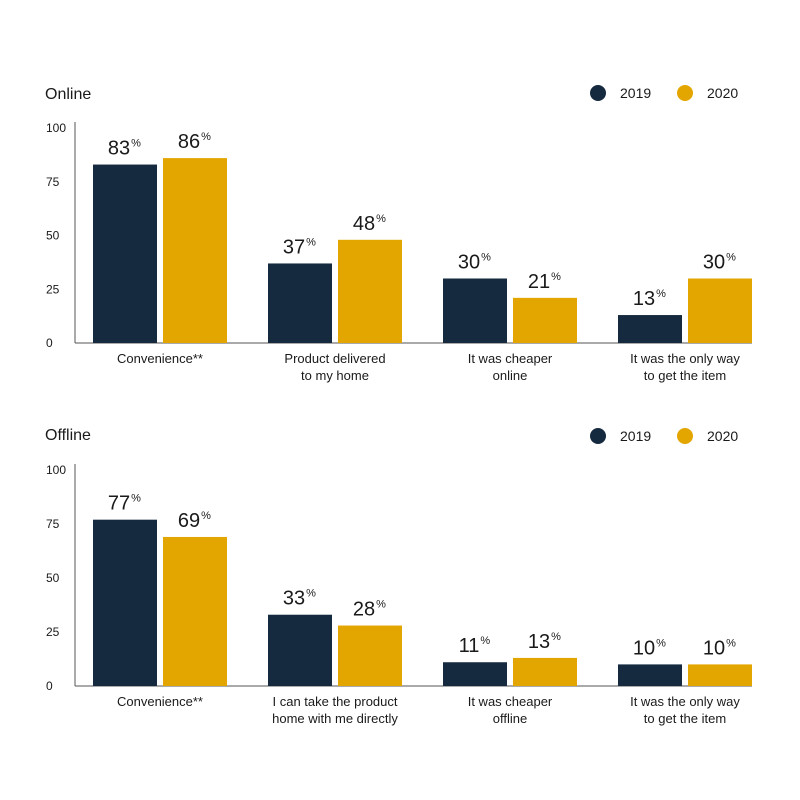 Image resolution: width=800 pixels, height=800 pixels. I want to click on data-label-2019-1: 37, so click(294, 247).